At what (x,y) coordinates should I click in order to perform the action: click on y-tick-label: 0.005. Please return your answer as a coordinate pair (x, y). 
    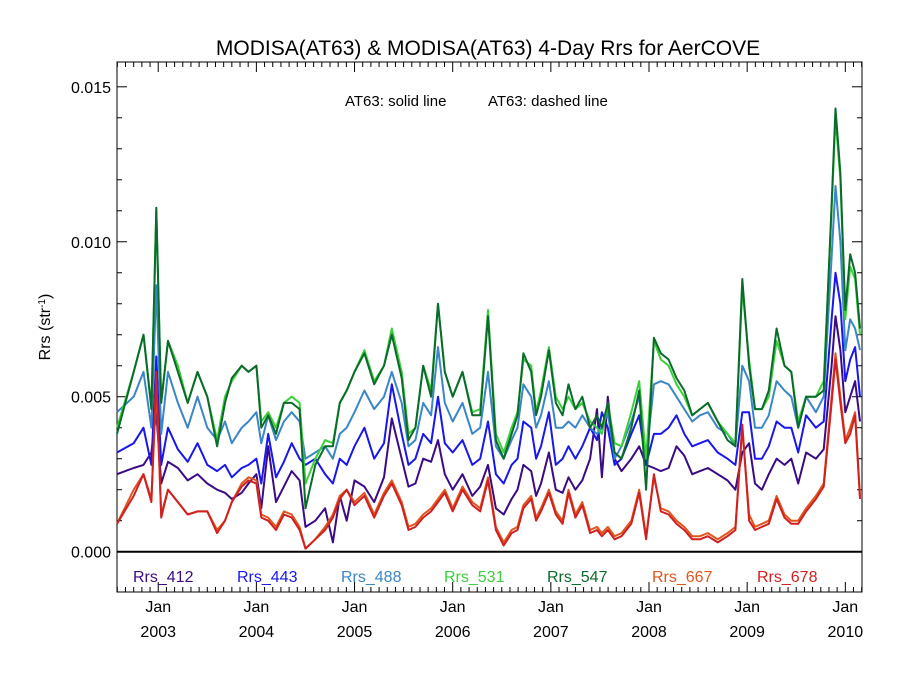
    Looking at the image, I should click on (91, 398).